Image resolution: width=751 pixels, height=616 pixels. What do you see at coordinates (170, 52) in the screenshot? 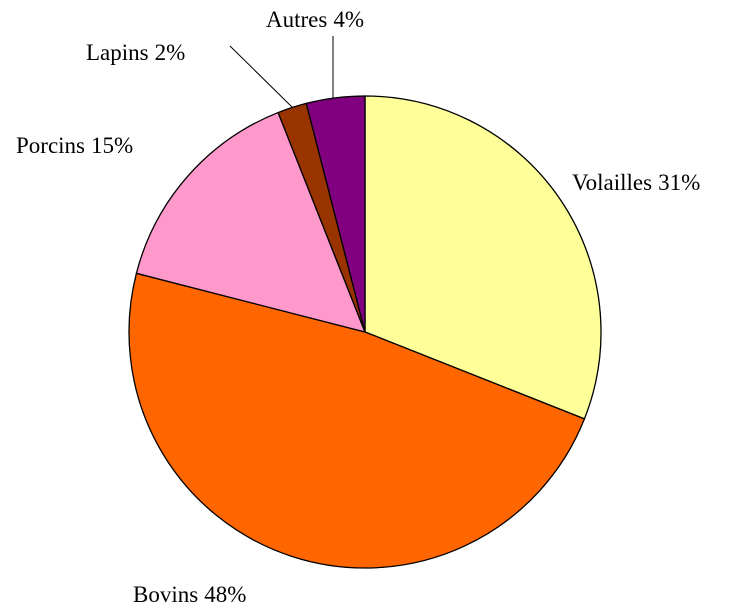
I see `value-label: 2%` at bounding box center [170, 52].